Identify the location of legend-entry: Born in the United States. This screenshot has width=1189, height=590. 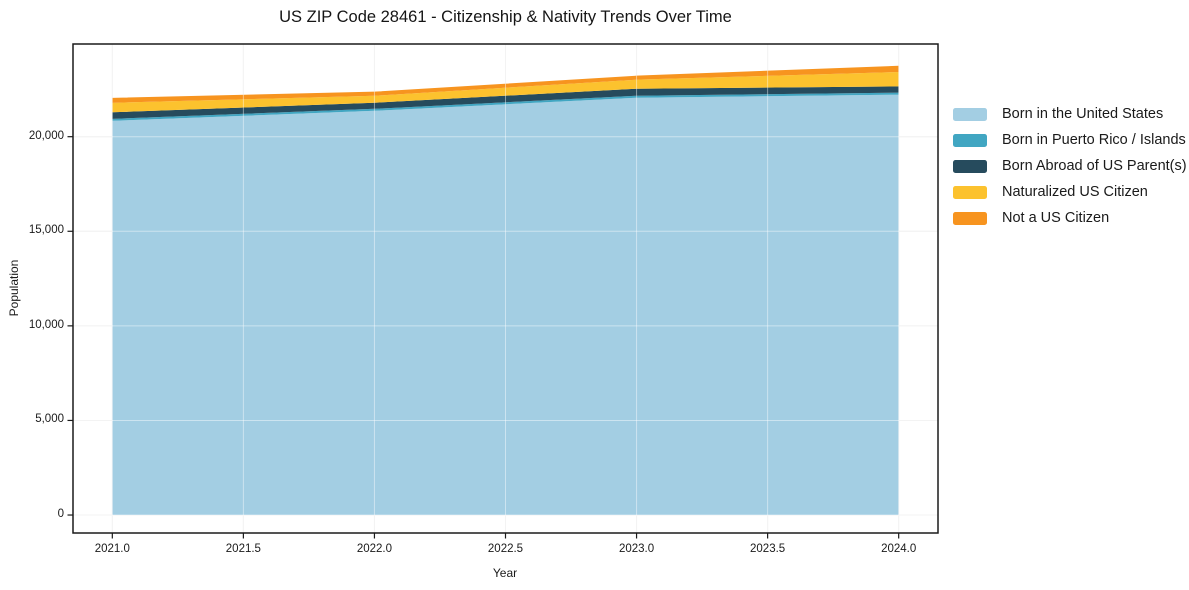
(1070, 114).